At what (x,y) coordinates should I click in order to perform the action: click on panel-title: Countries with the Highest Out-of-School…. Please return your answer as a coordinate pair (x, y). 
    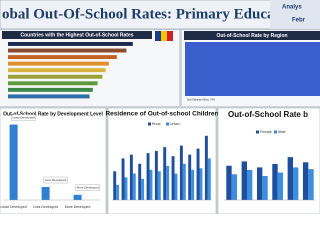
    Looking at the image, I should click on (76, 35).